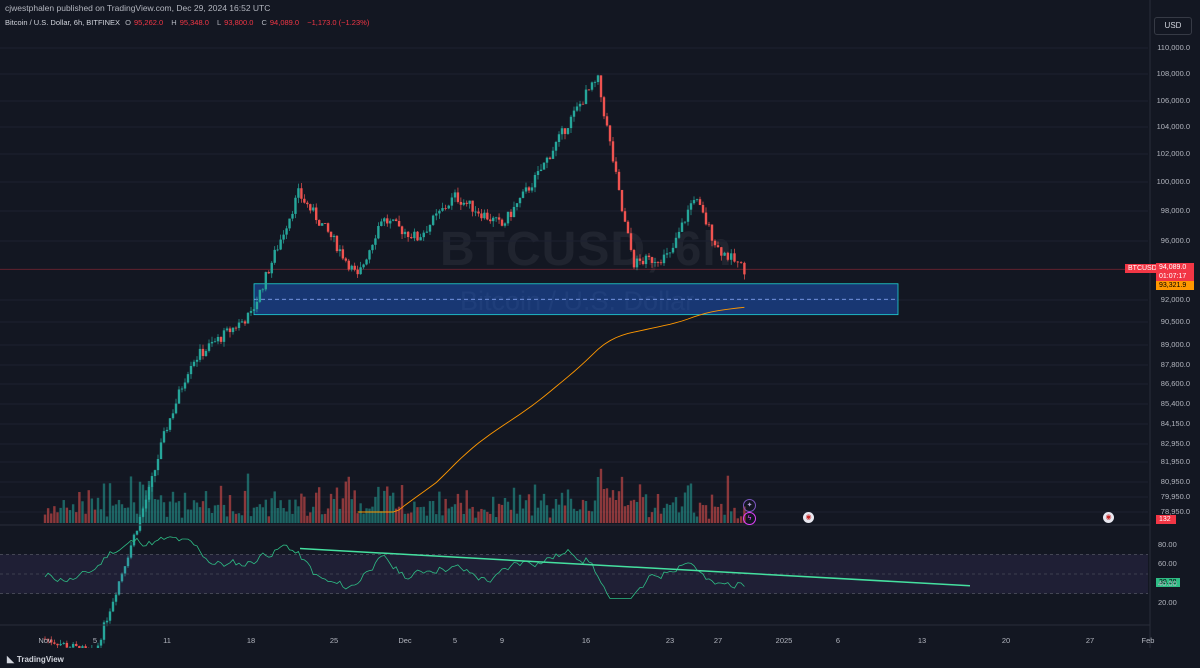  Describe the element at coordinates (1173, 126) in the screenshot. I see `price-tick-label: 104,000.0` at that location.